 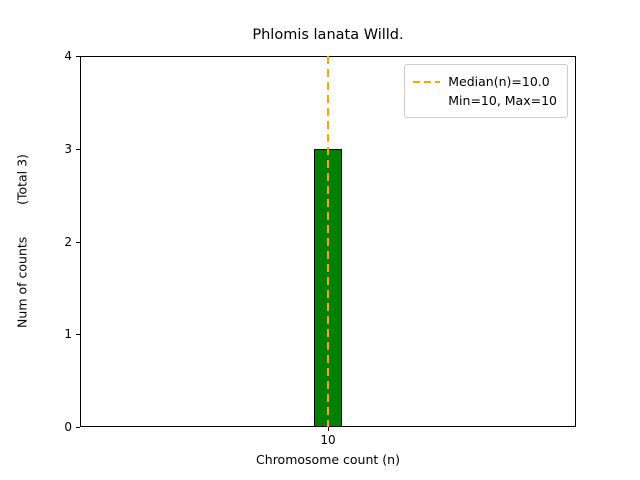 I want to click on legend-entry-median: Median(n)=10.0, so click(x=485, y=81).